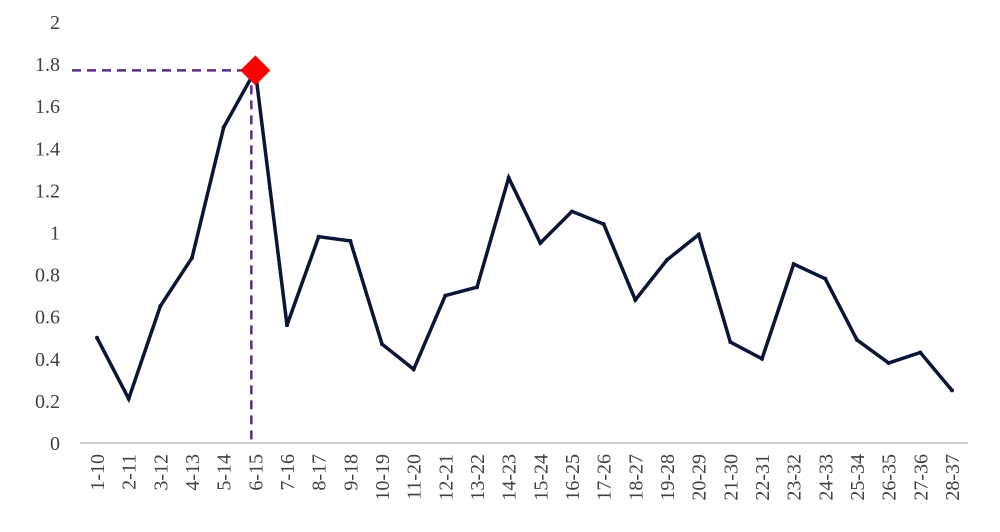  What do you see at coordinates (47, 233) in the screenshot?
I see `y-axis-ticks: 0 0.2 0.4 0.6 0.8 1 1.2 1.4 1.6 1.8 2` at bounding box center [47, 233].